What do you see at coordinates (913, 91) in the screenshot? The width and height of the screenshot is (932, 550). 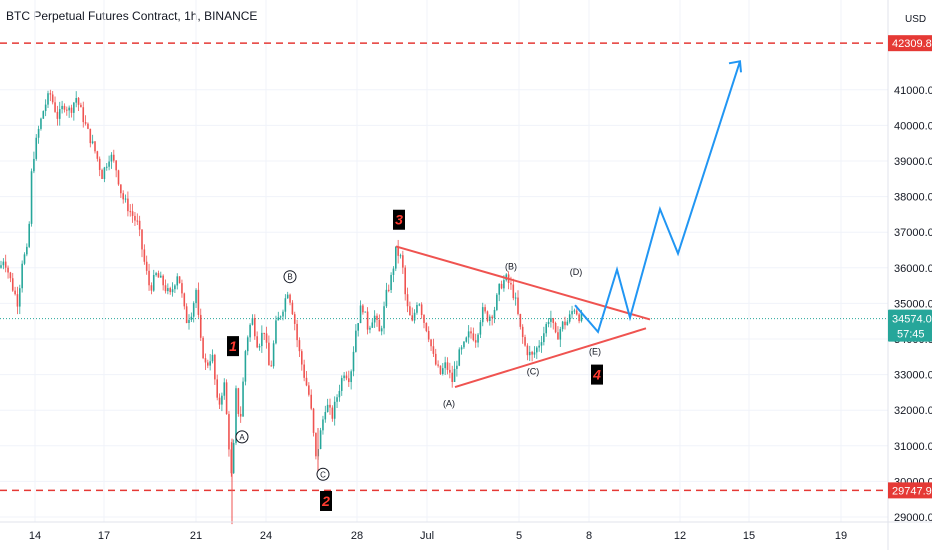 I see `price-tick-label: 41000.0` at bounding box center [913, 91].